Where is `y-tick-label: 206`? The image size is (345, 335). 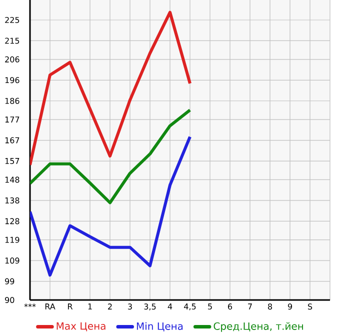 y-tick-label: 206 is located at coordinates (12, 59).